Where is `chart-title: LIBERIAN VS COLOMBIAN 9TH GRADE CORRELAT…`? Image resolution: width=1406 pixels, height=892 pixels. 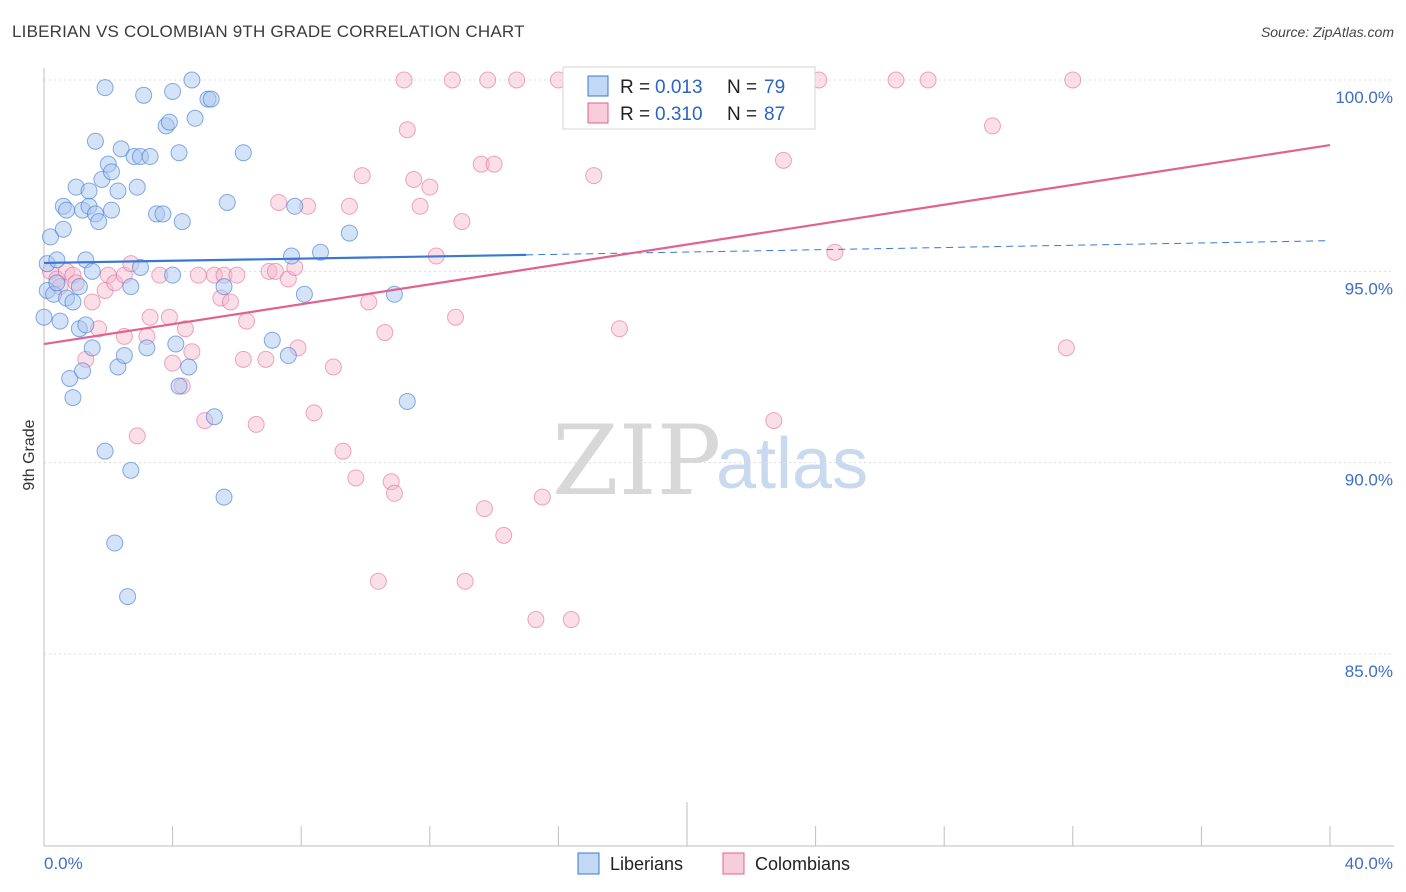
chart-title: LIBERIAN VS COLOMBIAN 9TH GRADE CORRELAT… is located at coordinates (268, 31).